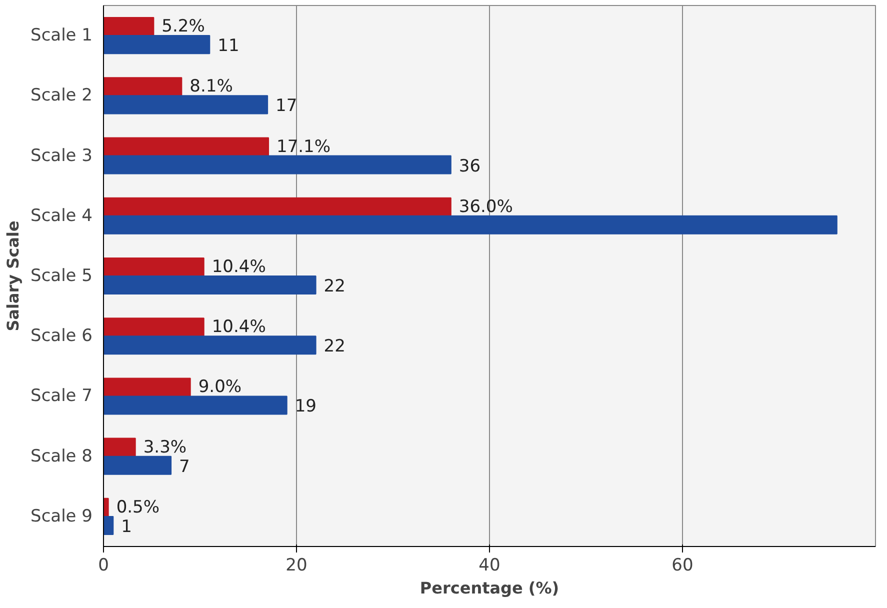 This screenshot has height=608, width=887. What do you see at coordinates (61, 276) in the screenshot?
I see `y-tick-label: Scale 5` at bounding box center [61, 276].